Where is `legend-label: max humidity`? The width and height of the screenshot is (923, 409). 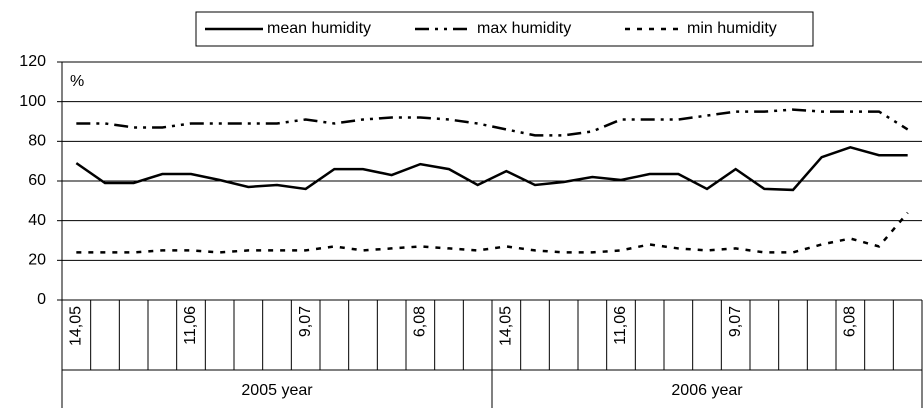
legend-label: max humidity is located at coordinates (524, 28).